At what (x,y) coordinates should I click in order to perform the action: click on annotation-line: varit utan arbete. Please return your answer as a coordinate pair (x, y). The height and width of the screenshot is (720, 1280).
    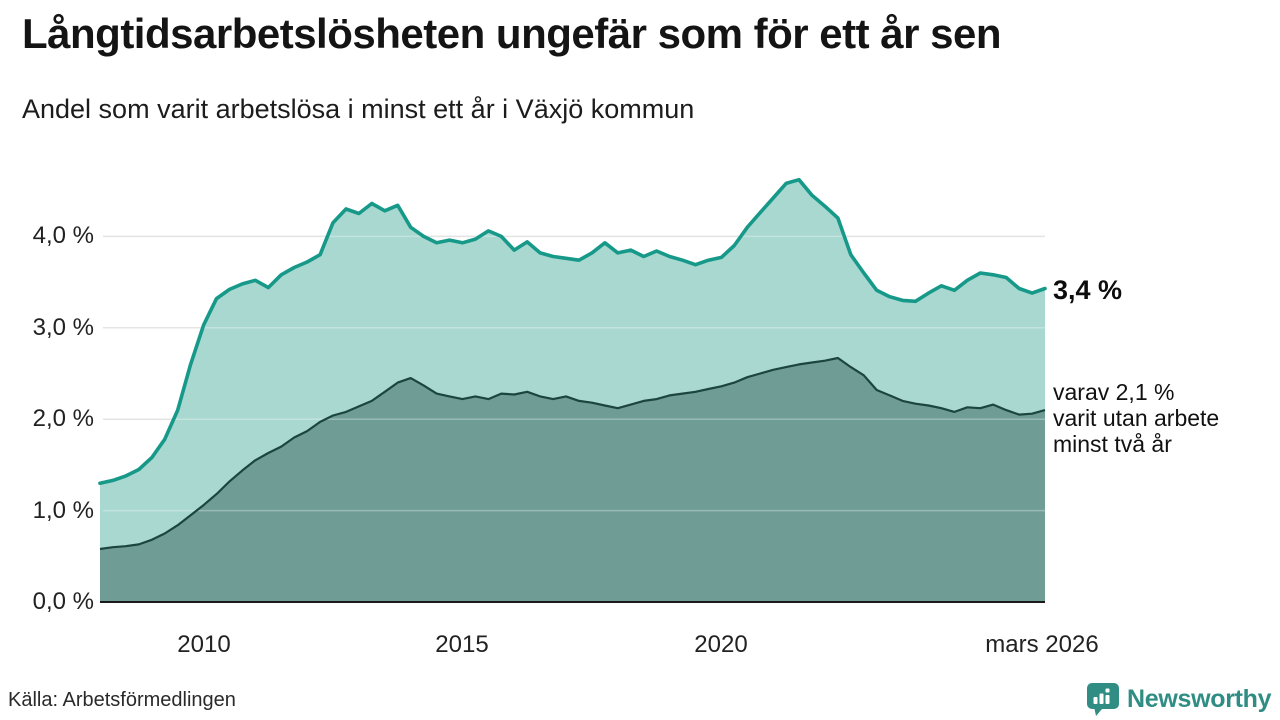
    Looking at the image, I should click on (1136, 418).